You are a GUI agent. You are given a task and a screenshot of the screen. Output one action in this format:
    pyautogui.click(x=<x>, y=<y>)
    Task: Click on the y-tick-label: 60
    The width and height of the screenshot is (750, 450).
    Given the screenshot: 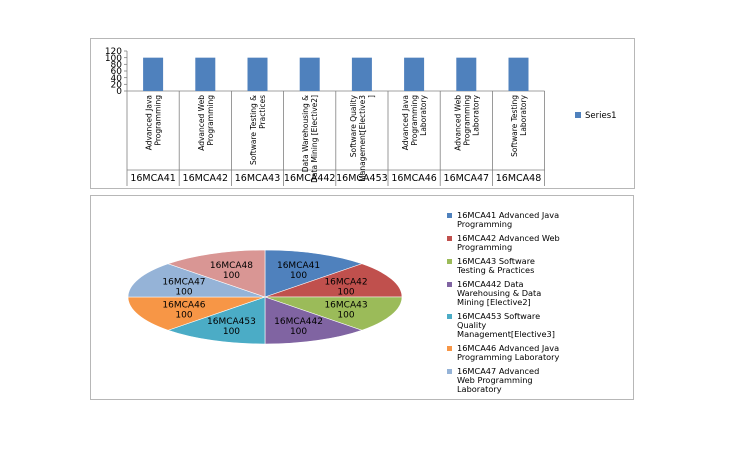 What is the action you would take?
    pyautogui.click(x=117, y=72)
    